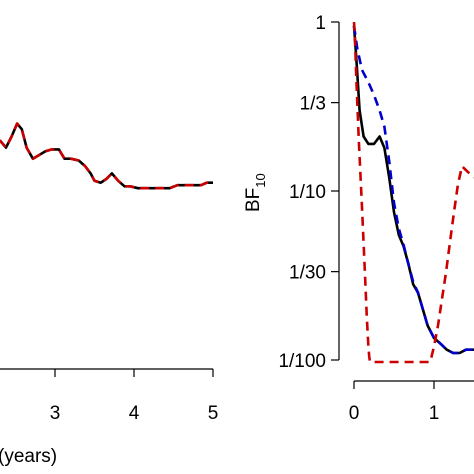 This screenshot has width=474, height=474. Describe the element at coordinates (134, 396) in the screenshot. I see `left-x-ticks: 3 4 5` at that location.